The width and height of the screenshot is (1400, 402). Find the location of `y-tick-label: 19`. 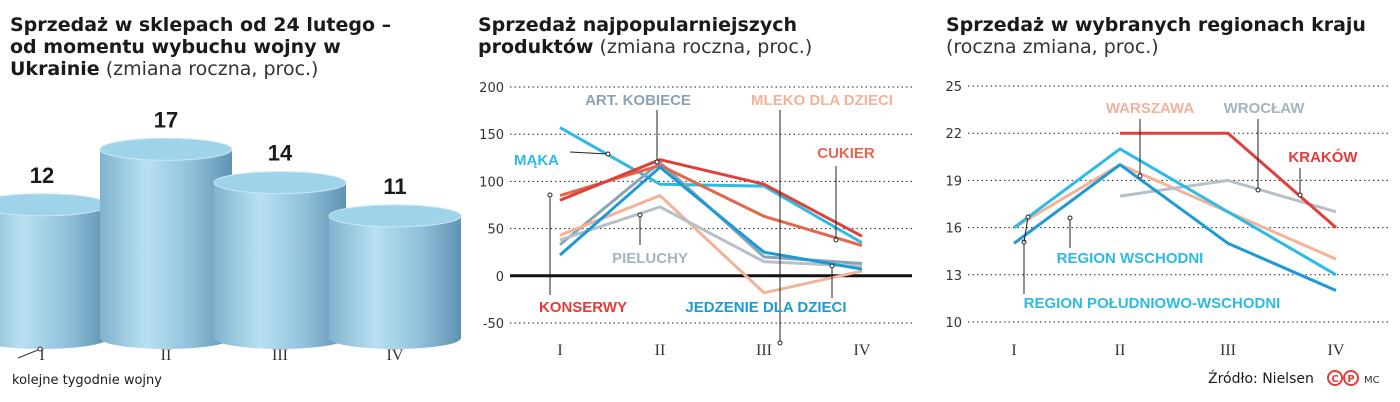

y-tick-label: 19 is located at coordinates (953, 181).